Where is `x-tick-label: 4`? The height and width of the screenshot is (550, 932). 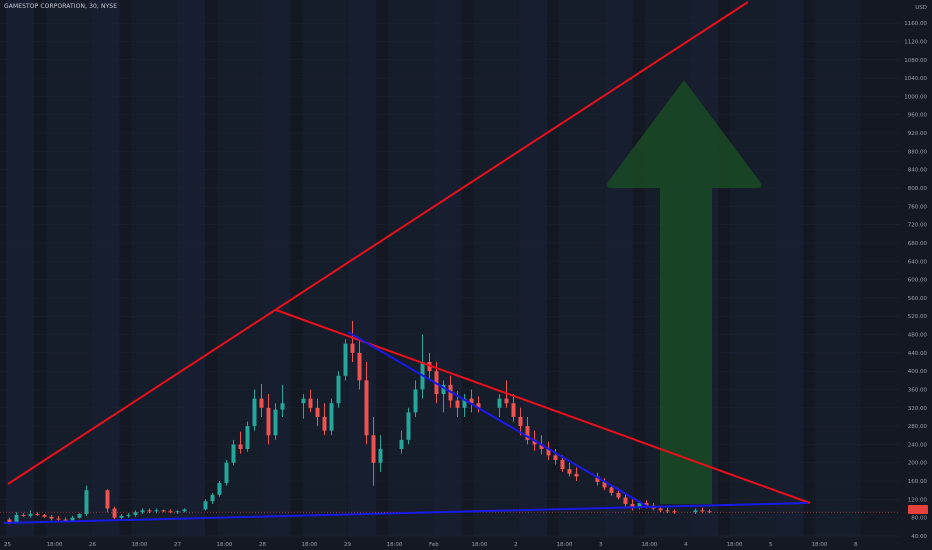 x-tick-label: 4 is located at coordinates (686, 545).